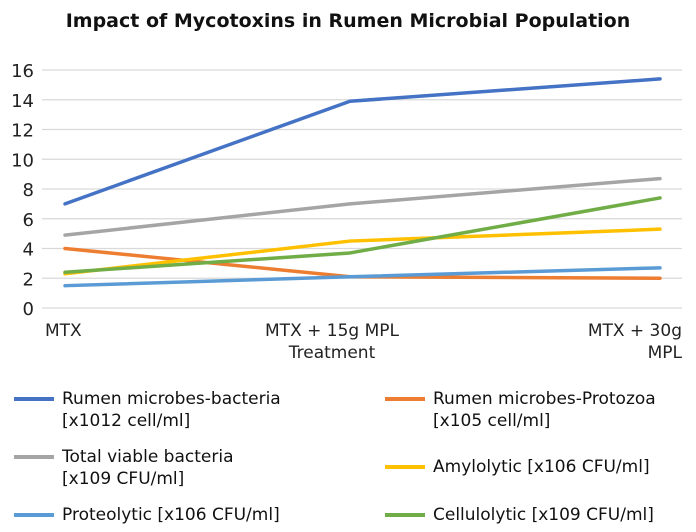  Describe the element at coordinates (28, 220) in the screenshot. I see `y-tick-label: 6` at that location.